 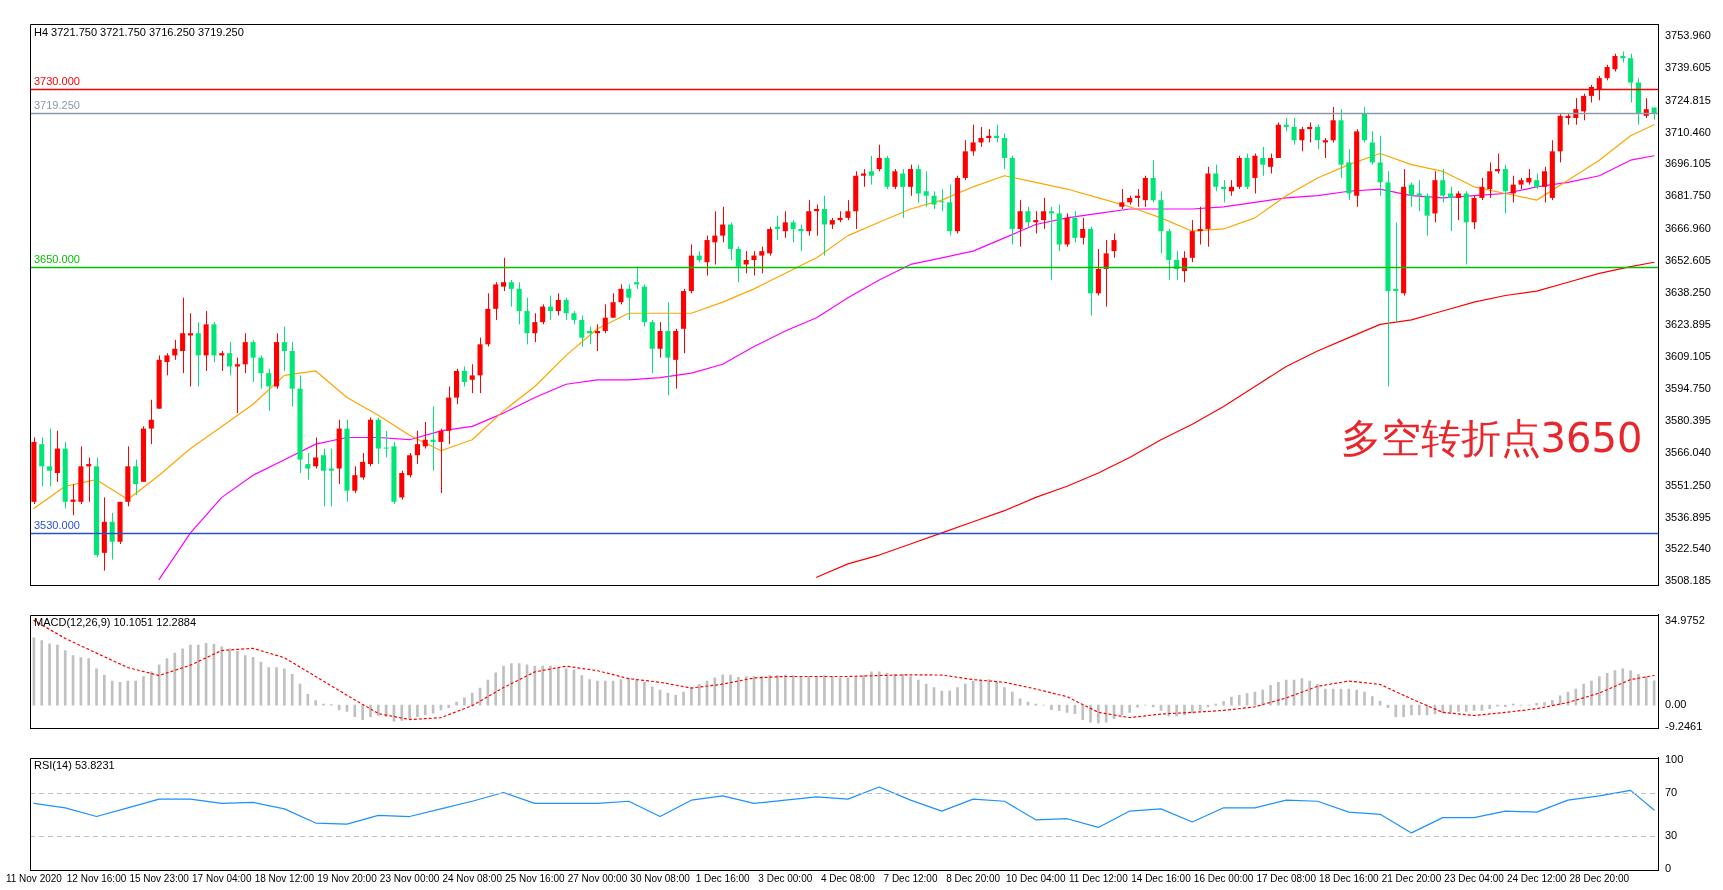 What do you see at coordinates (1671, 835) in the screenshot?
I see `y-tick-label: 30` at bounding box center [1671, 835].